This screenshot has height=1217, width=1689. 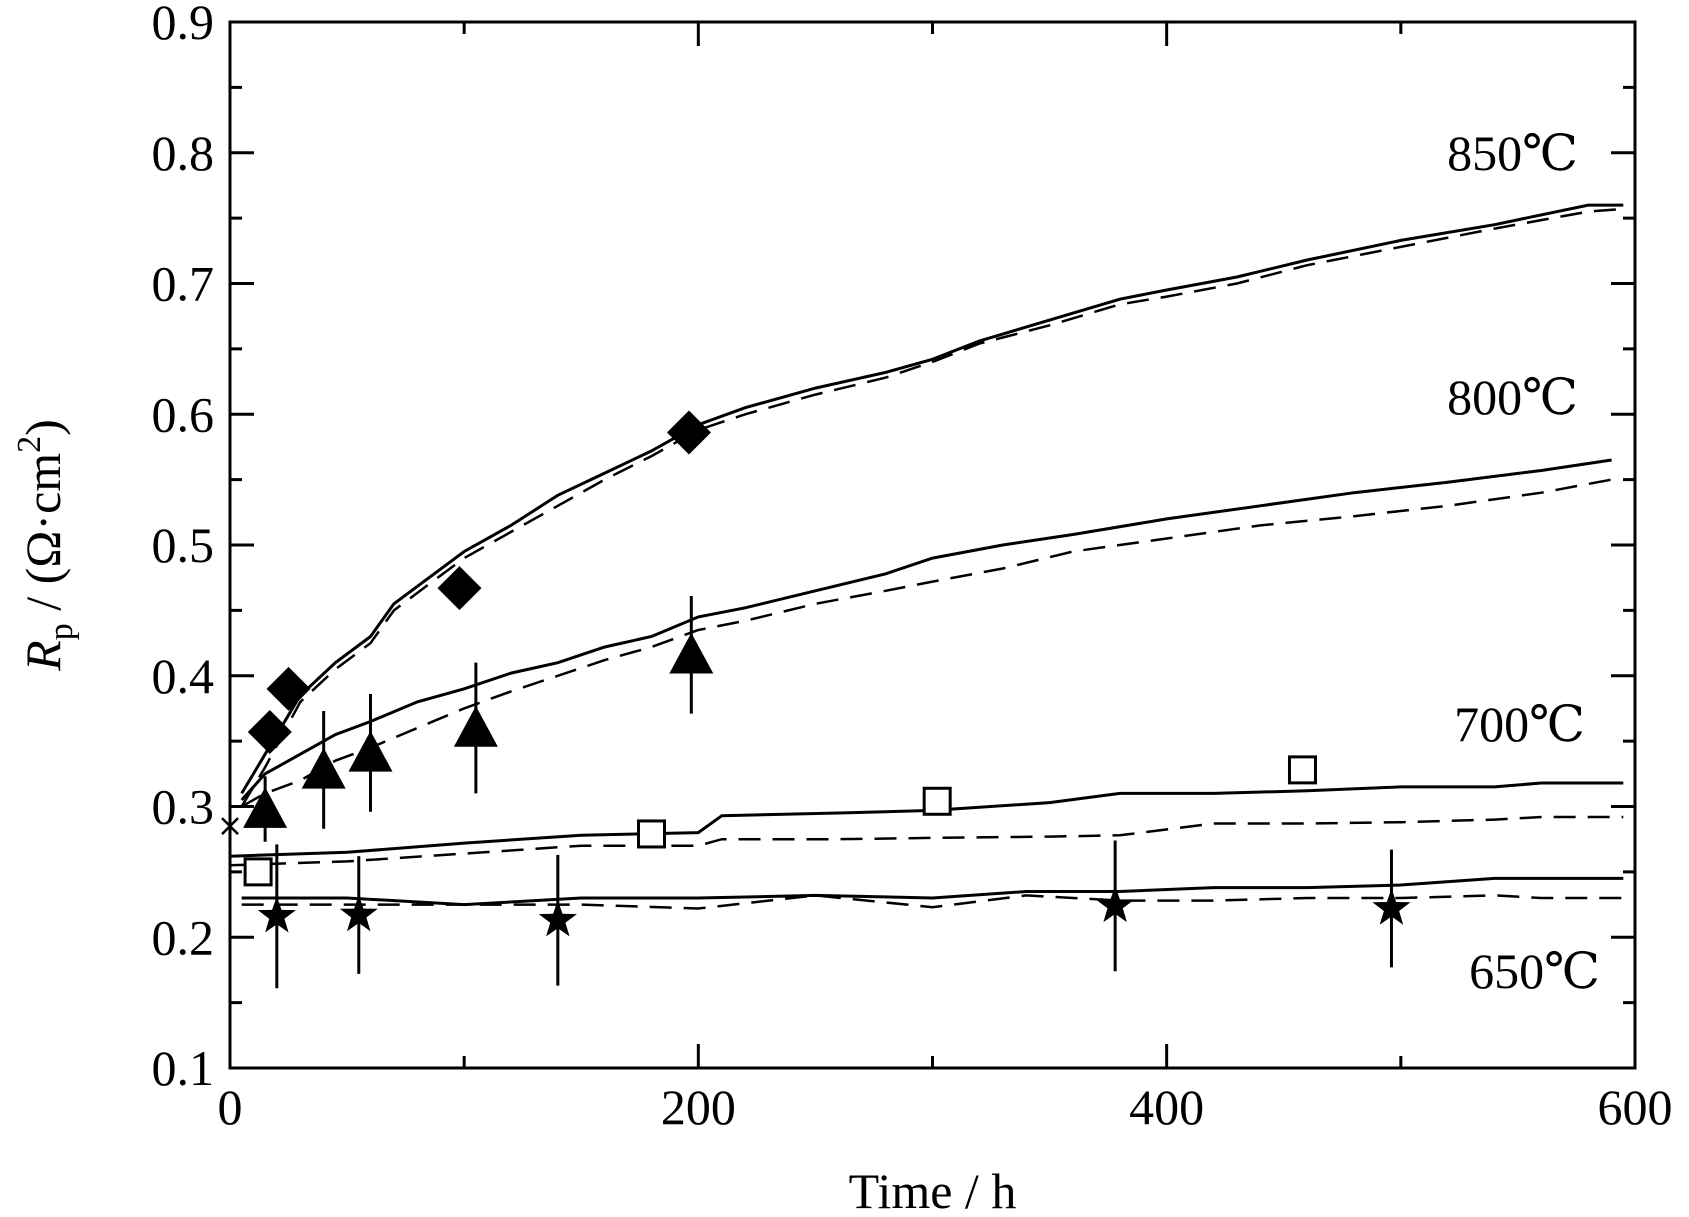 I want to click on x-tick-label: 600, so click(x=1635, y=1107).